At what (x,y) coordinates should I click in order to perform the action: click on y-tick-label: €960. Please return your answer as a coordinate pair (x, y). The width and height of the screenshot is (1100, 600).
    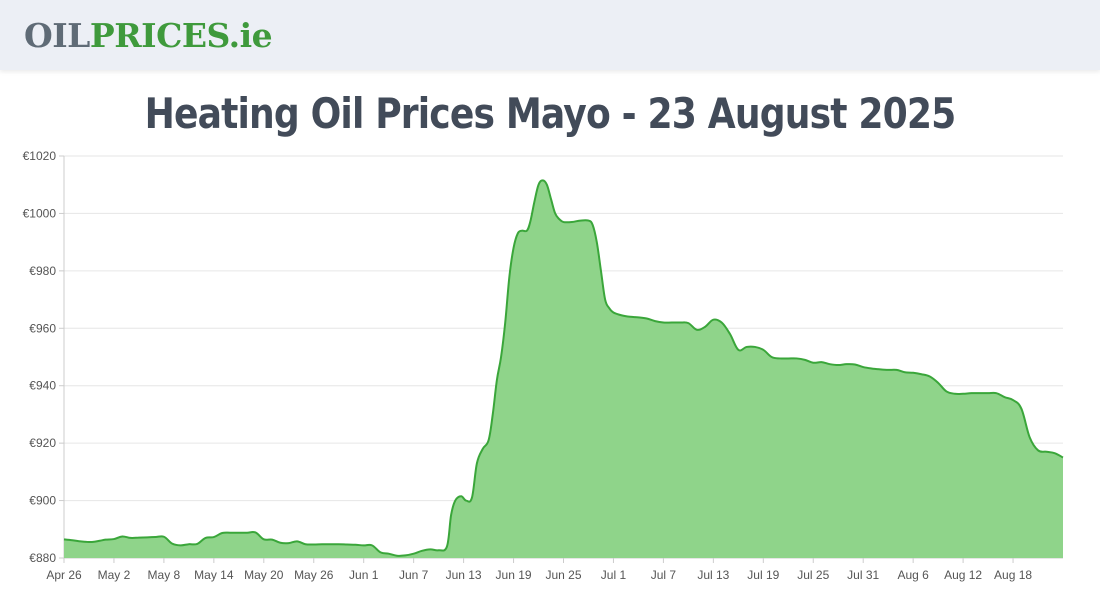
    Looking at the image, I should click on (42, 328).